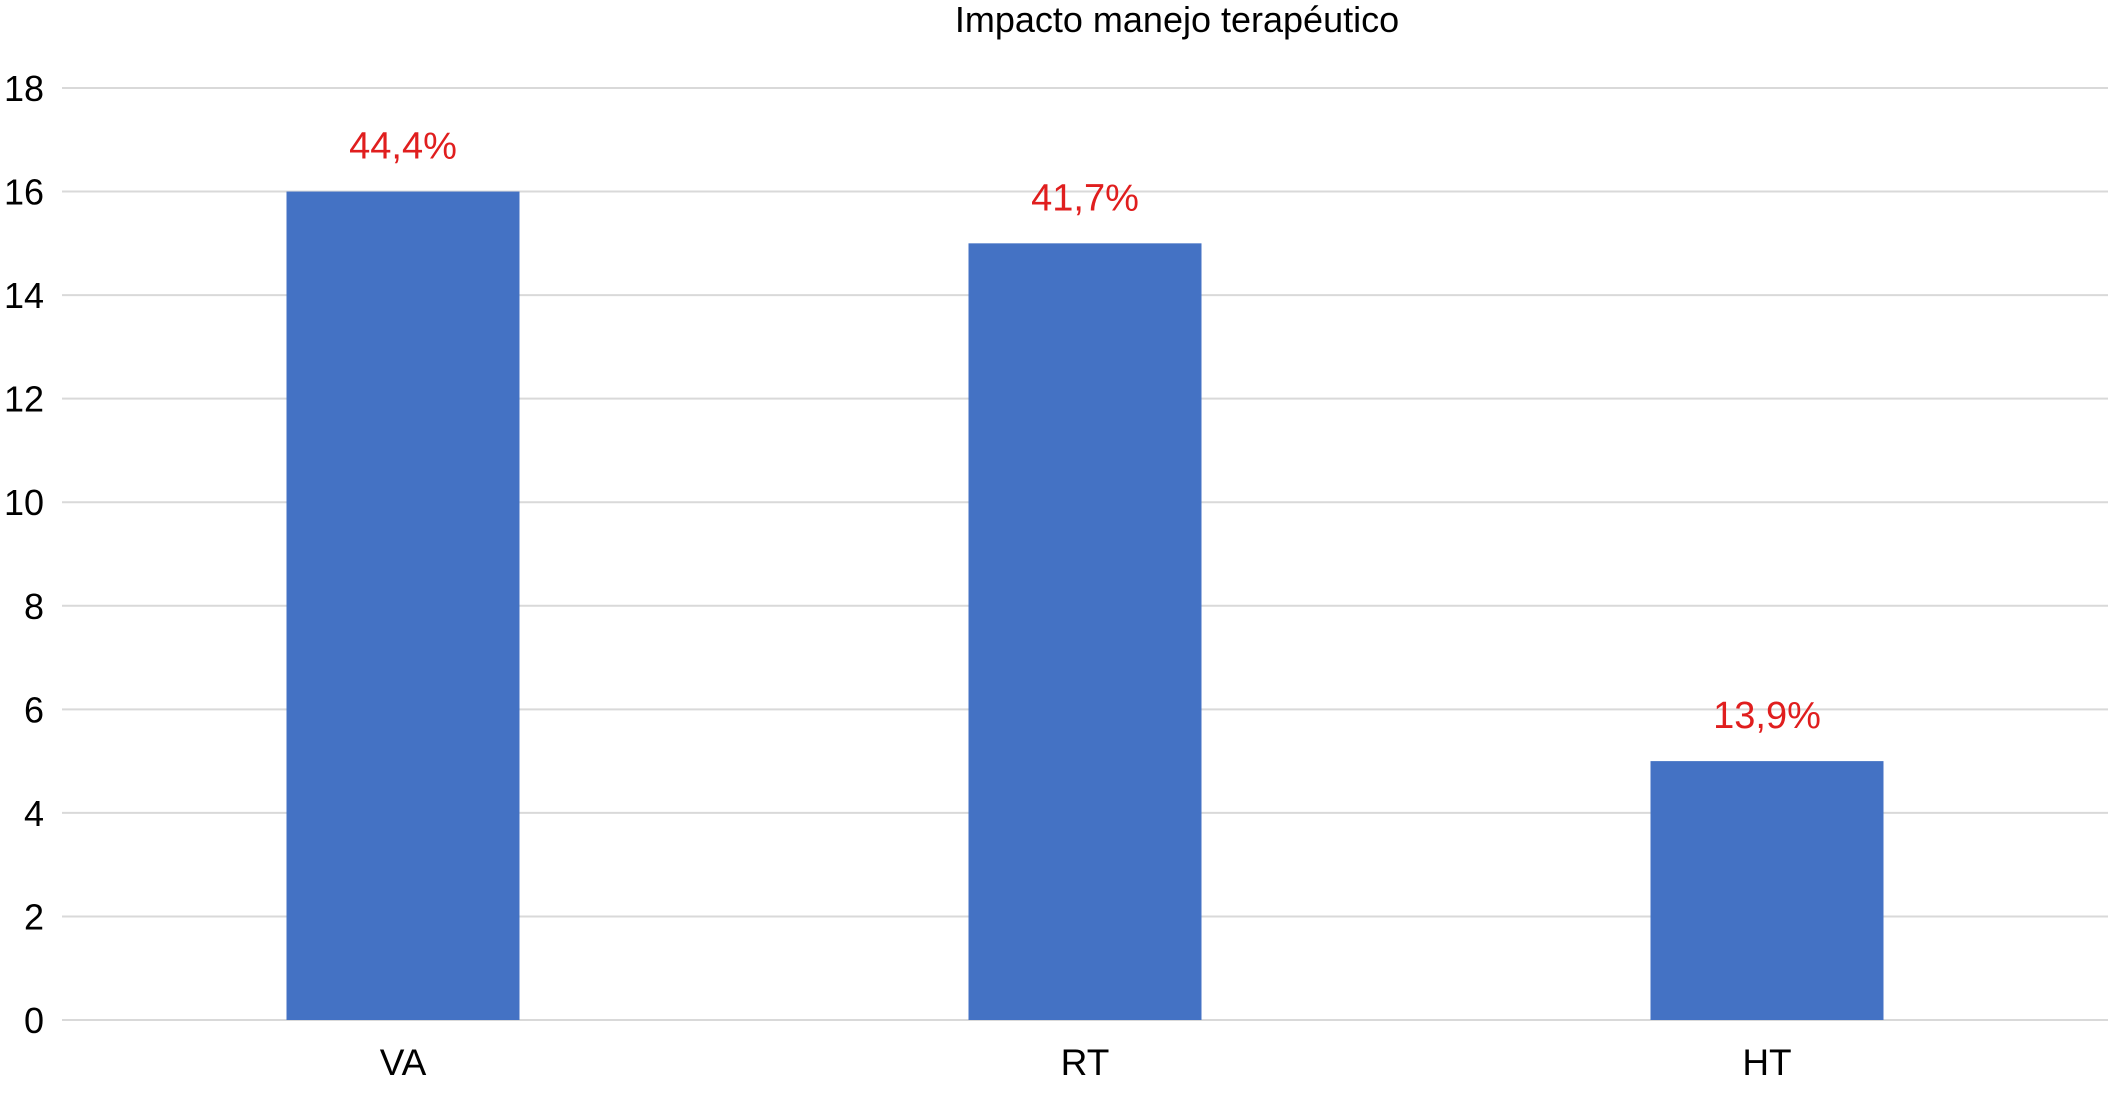 The image size is (2108, 1094). What do you see at coordinates (1767, 890) in the screenshot?
I see `bar-ht` at bounding box center [1767, 890].